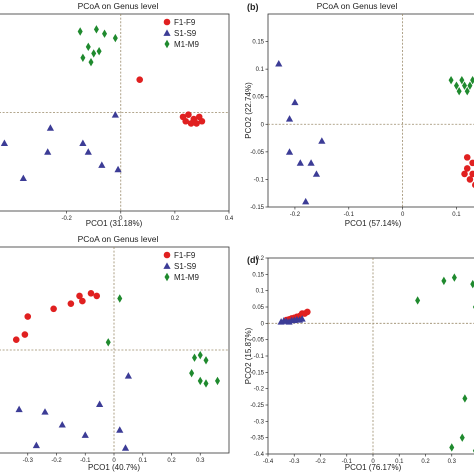  What do you see at coordinates (186, 44) in the screenshot?
I see `legend-label: M1-M9` at bounding box center [186, 44].